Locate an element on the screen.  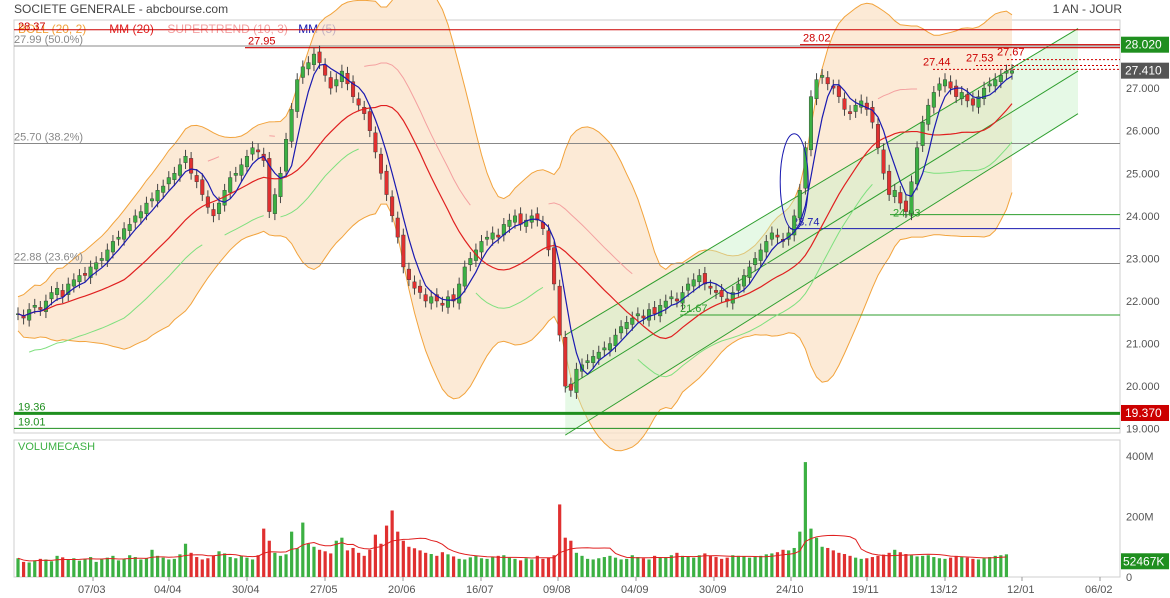
fib-23-6-label: 22.88 (23.6%) is located at coordinates (48, 258).